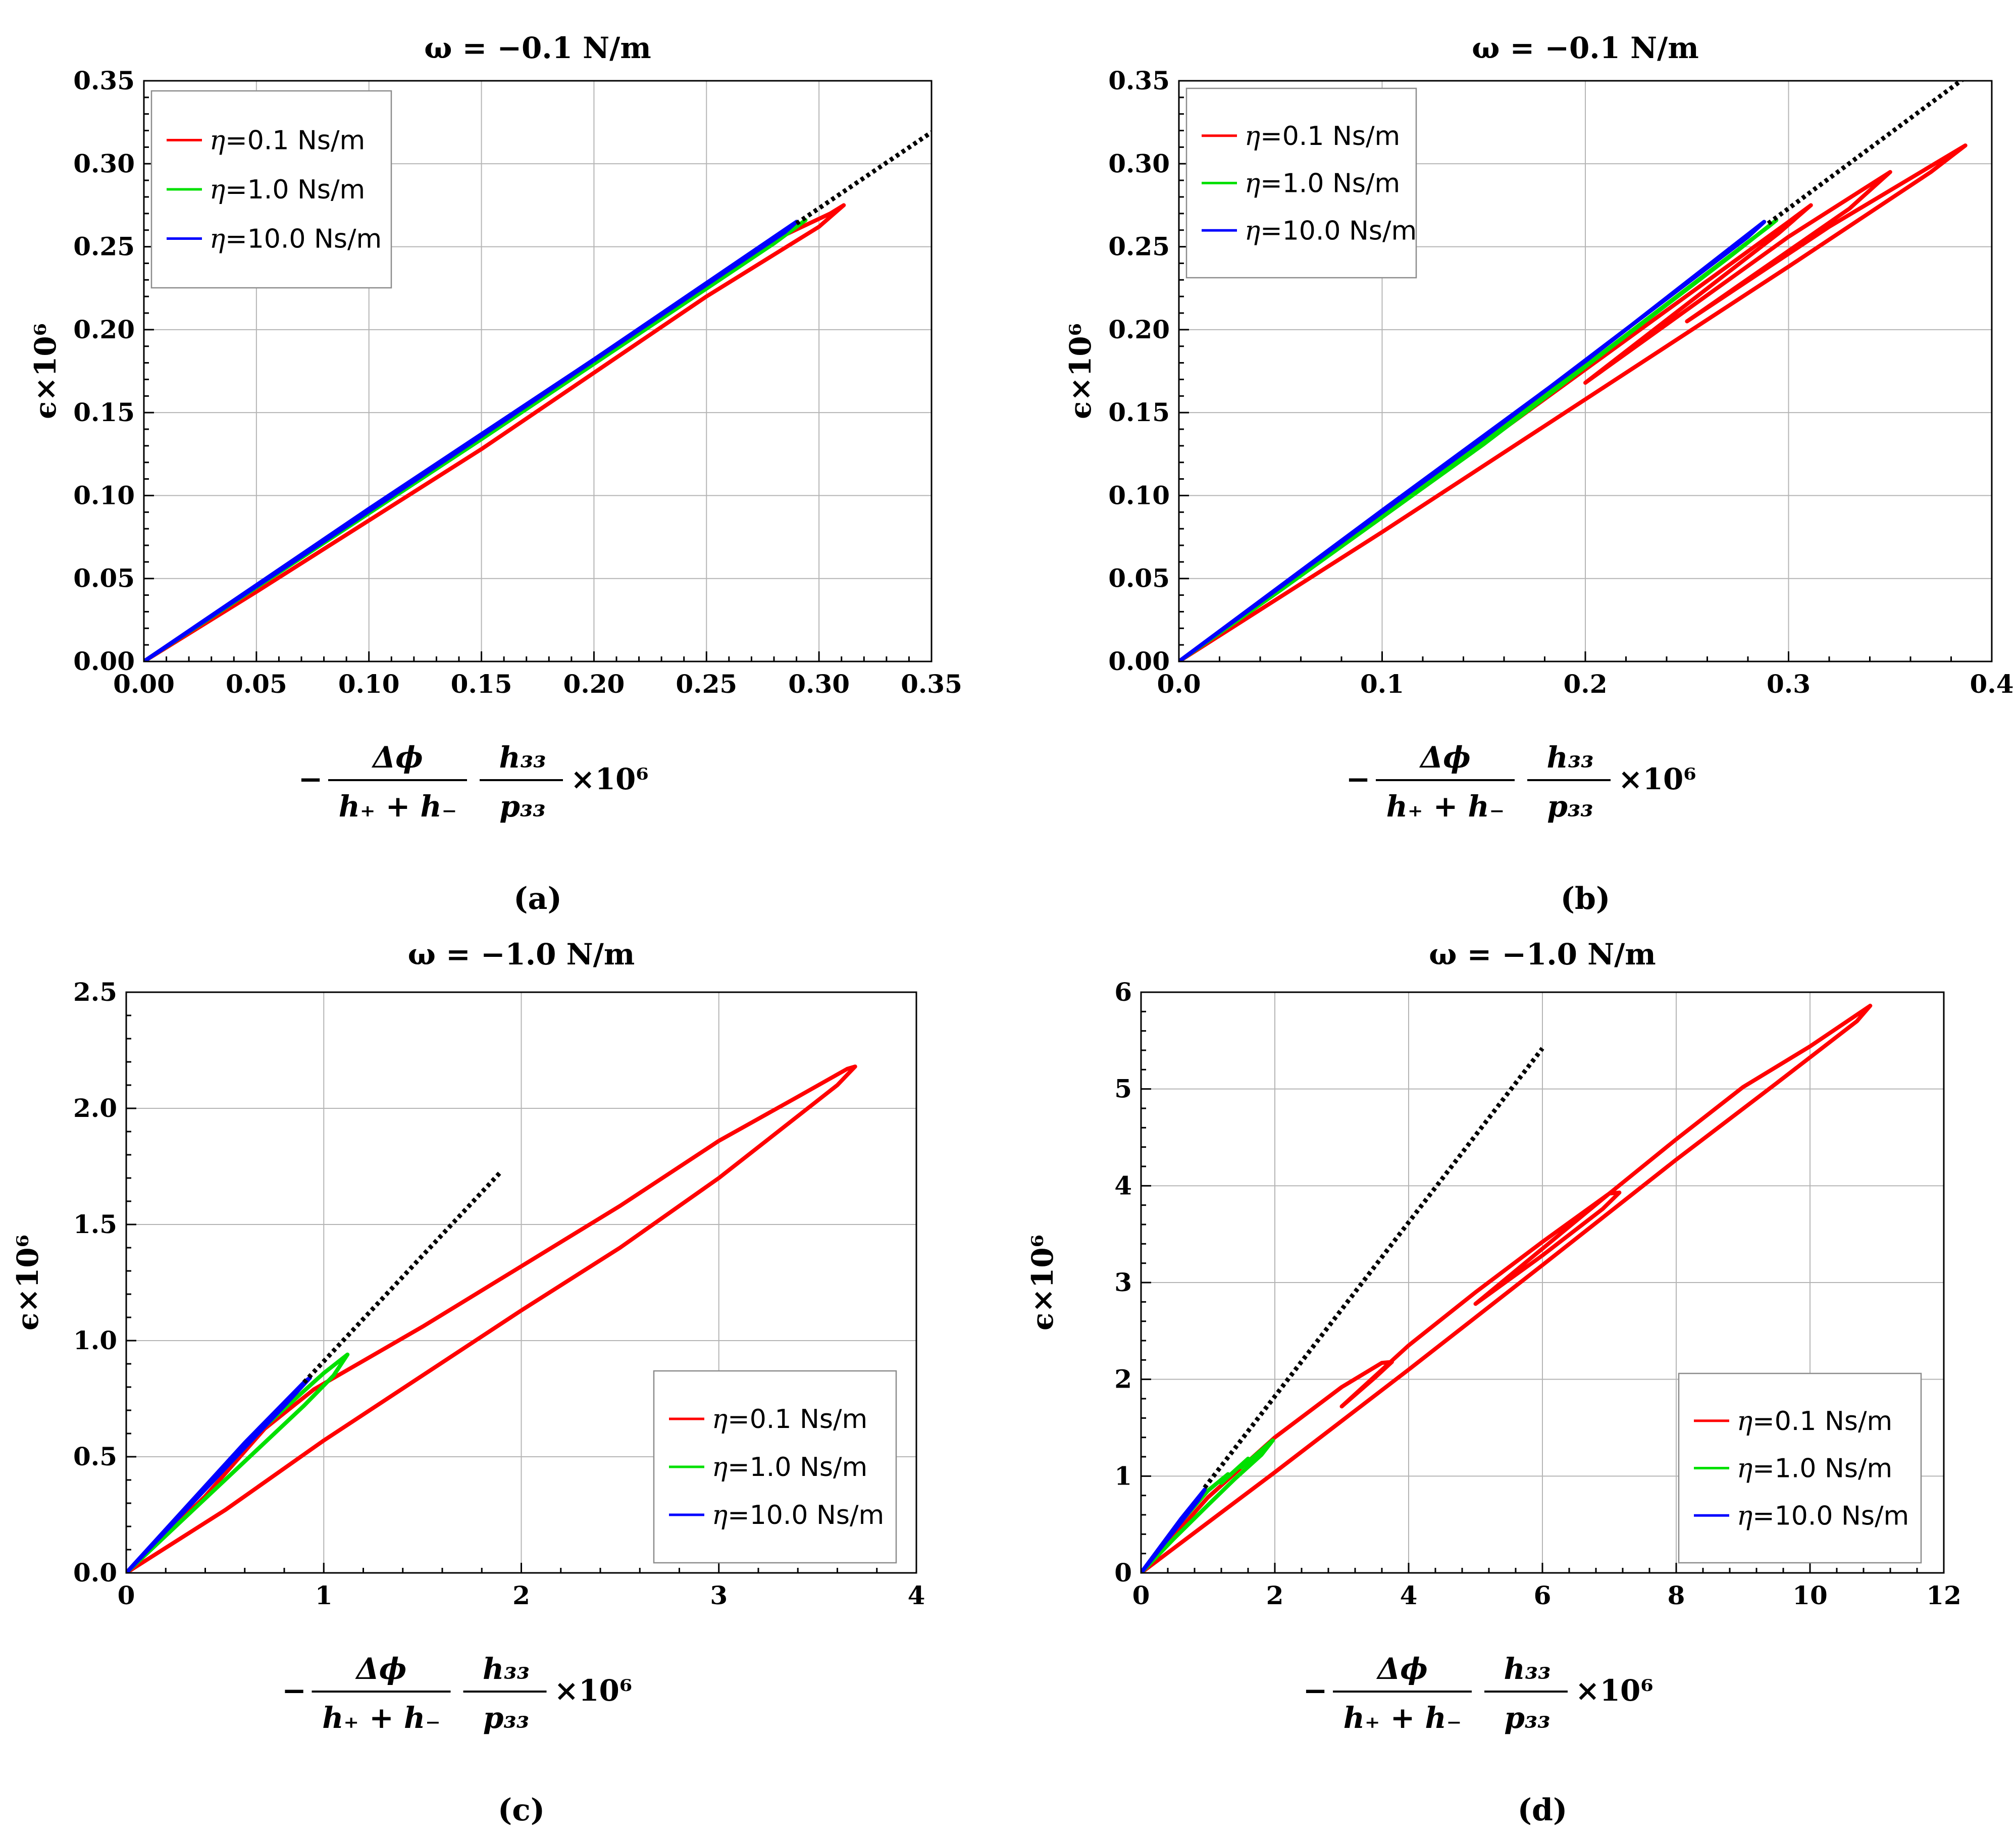 The height and width of the screenshot is (1840, 2016). I want to click on x-tick-label: 0.0, so click(1179, 684).